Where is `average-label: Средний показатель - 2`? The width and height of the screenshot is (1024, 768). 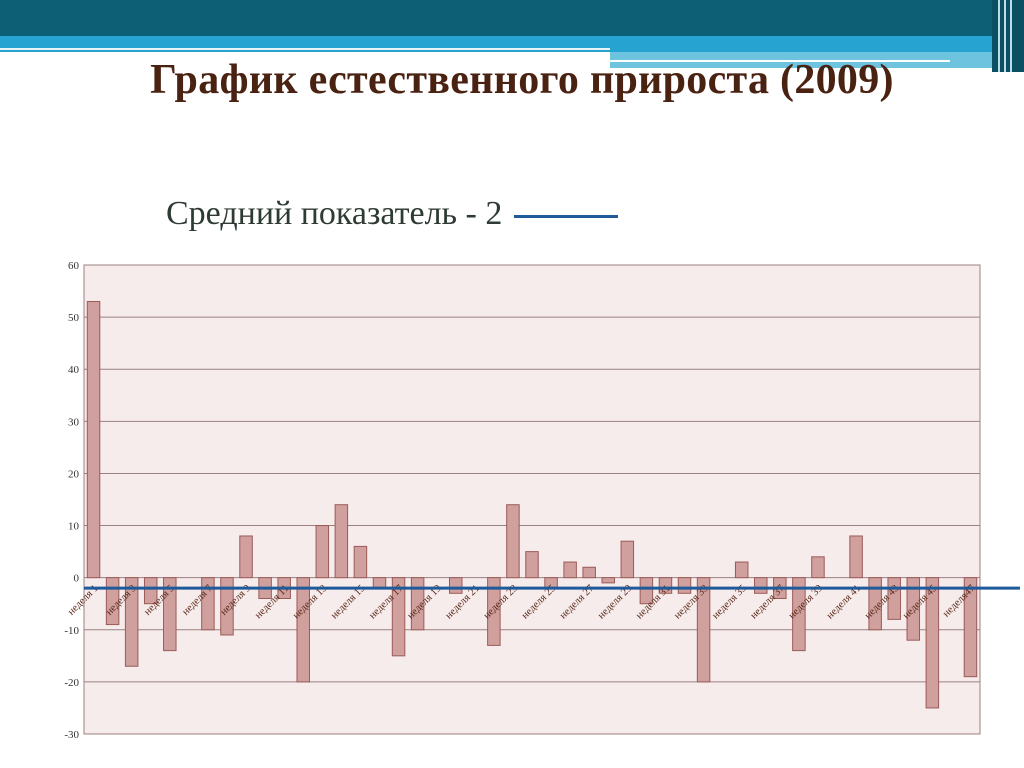 average-label: Средний показатель - 2 is located at coordinates (334, 213).